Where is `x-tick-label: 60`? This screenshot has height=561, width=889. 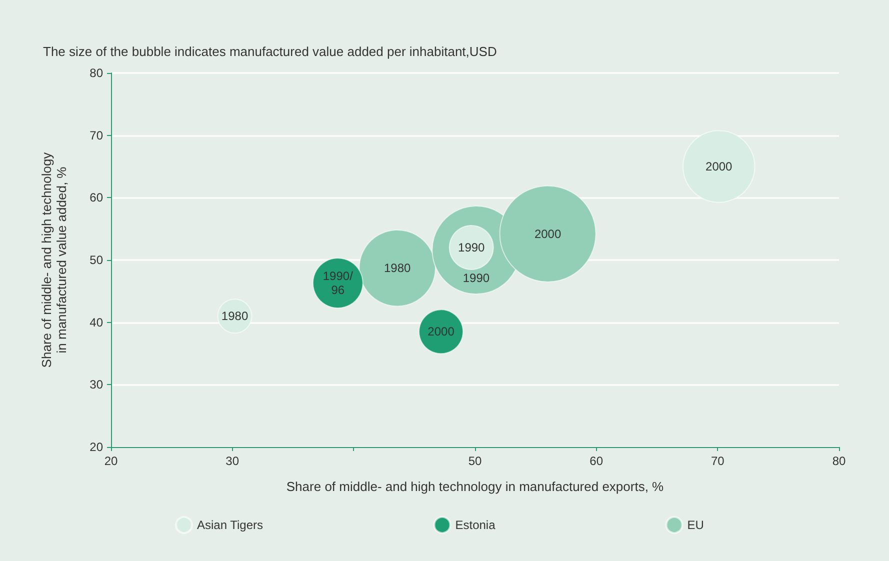
x-tick-label: 60 is located at coordinates (597, 461).